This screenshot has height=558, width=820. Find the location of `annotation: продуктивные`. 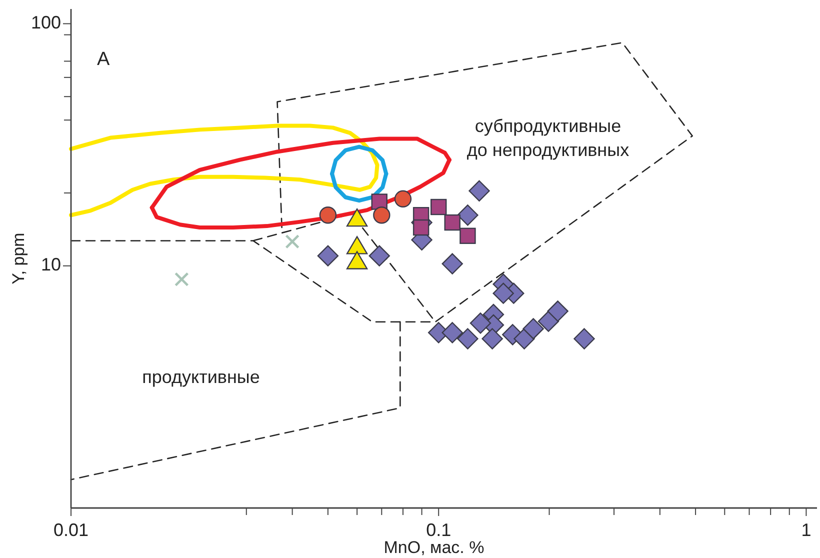

annotation: продуктивные is located at coordinates (201, 376).